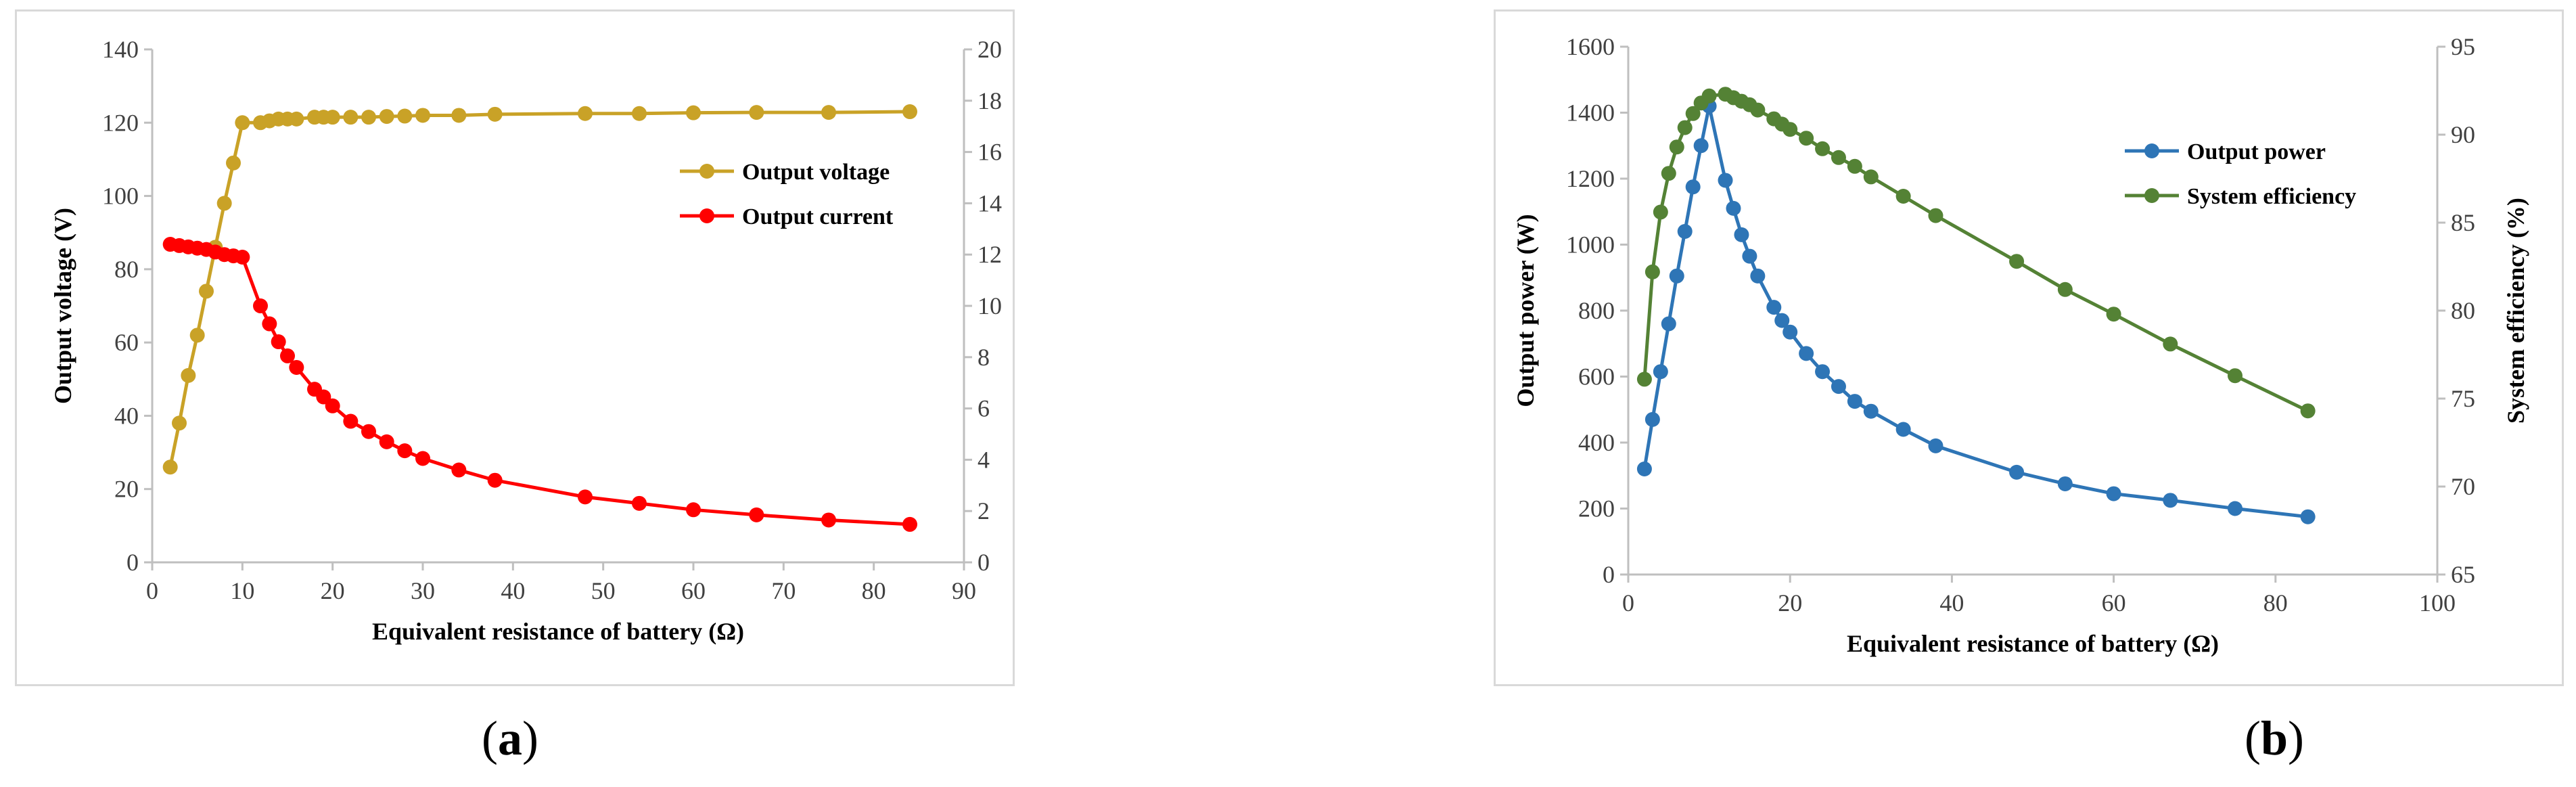 This screenshot has width=2576, height=787. What do you see at coordinates (984, 409) in the screenshot?
I see `y2-tick-label: 6` at bounding box center [984, 409].